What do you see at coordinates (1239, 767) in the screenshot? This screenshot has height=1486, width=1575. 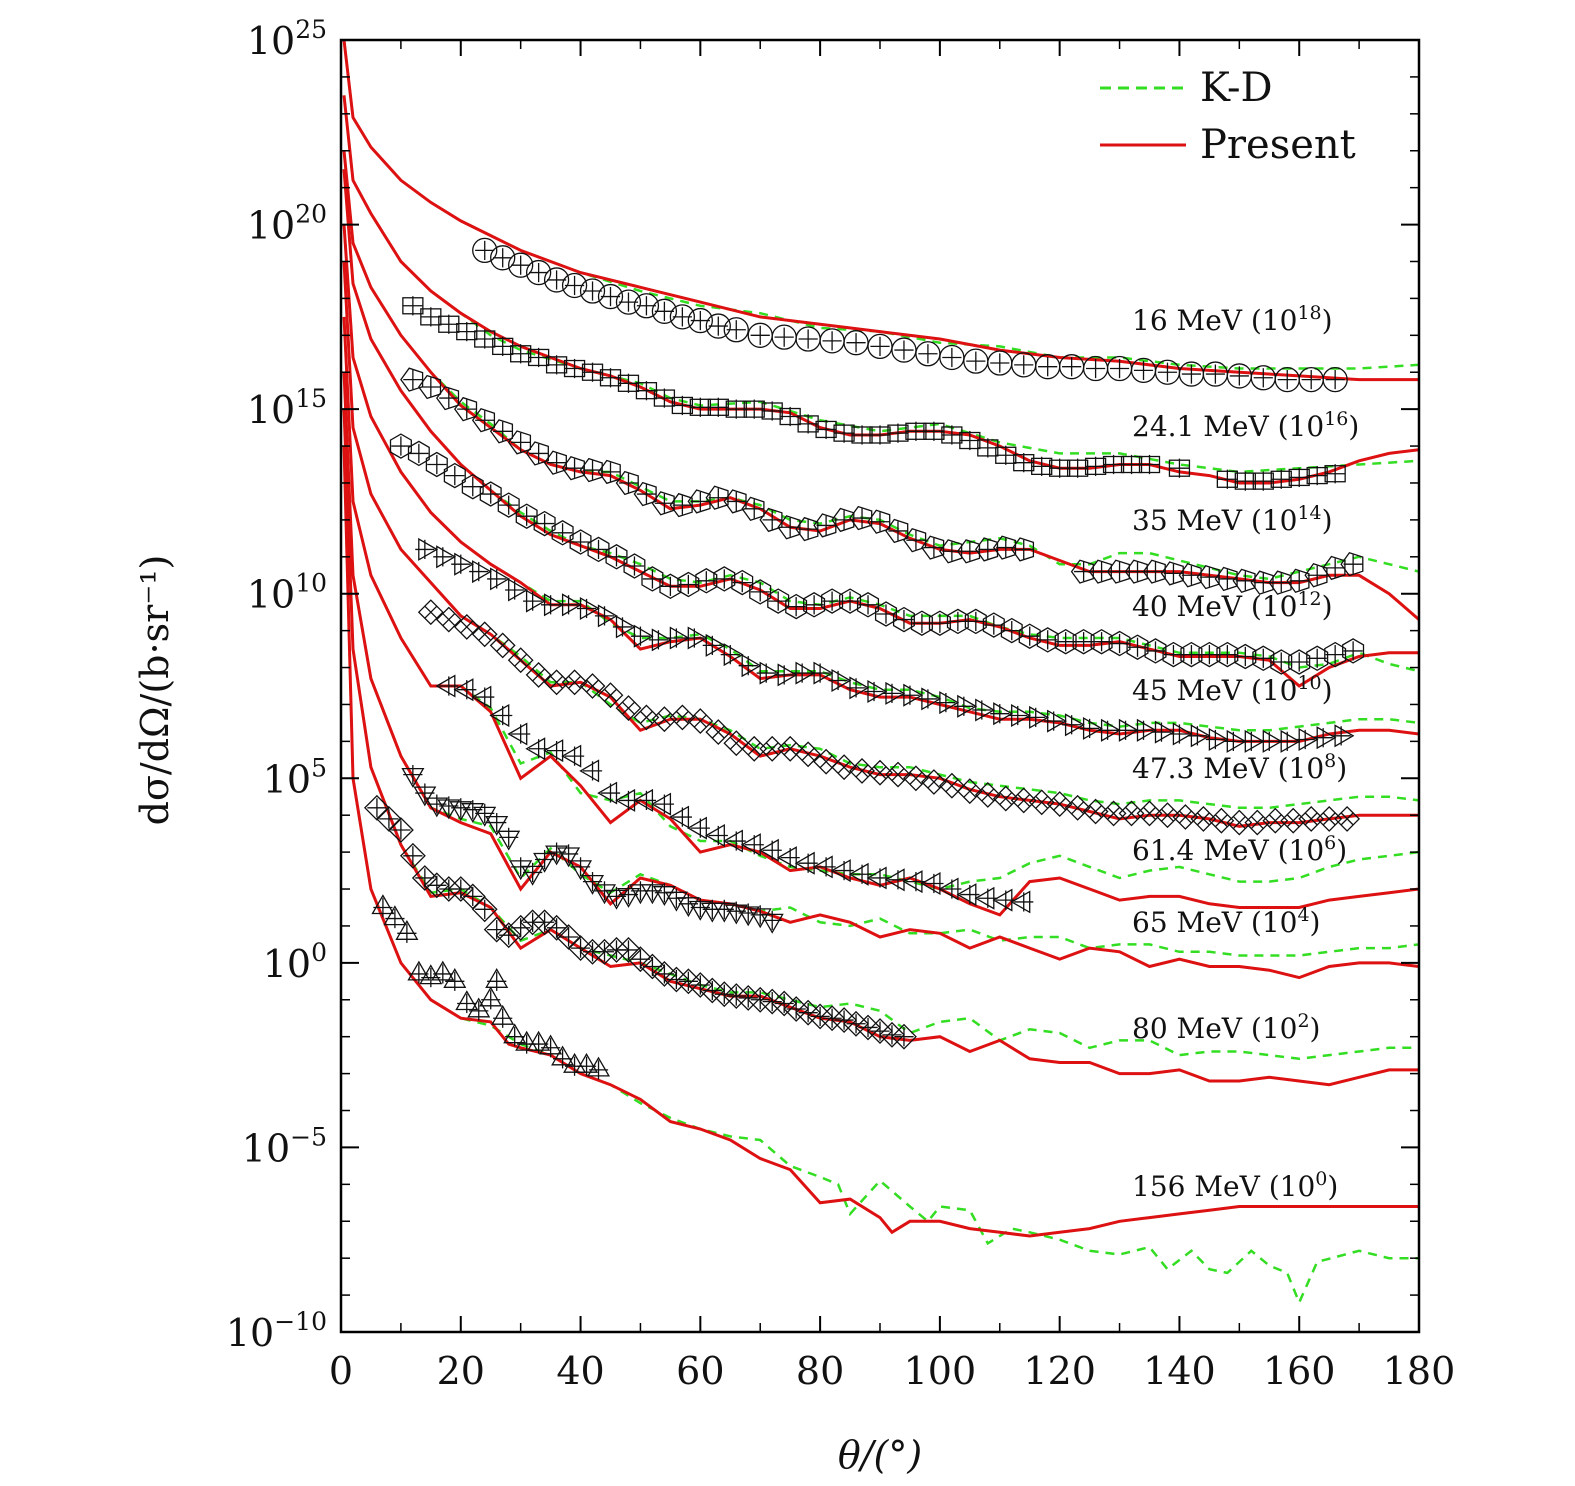 I see `energy-label: 47.3 MeV (108)` at bounding box center [1239, 767].